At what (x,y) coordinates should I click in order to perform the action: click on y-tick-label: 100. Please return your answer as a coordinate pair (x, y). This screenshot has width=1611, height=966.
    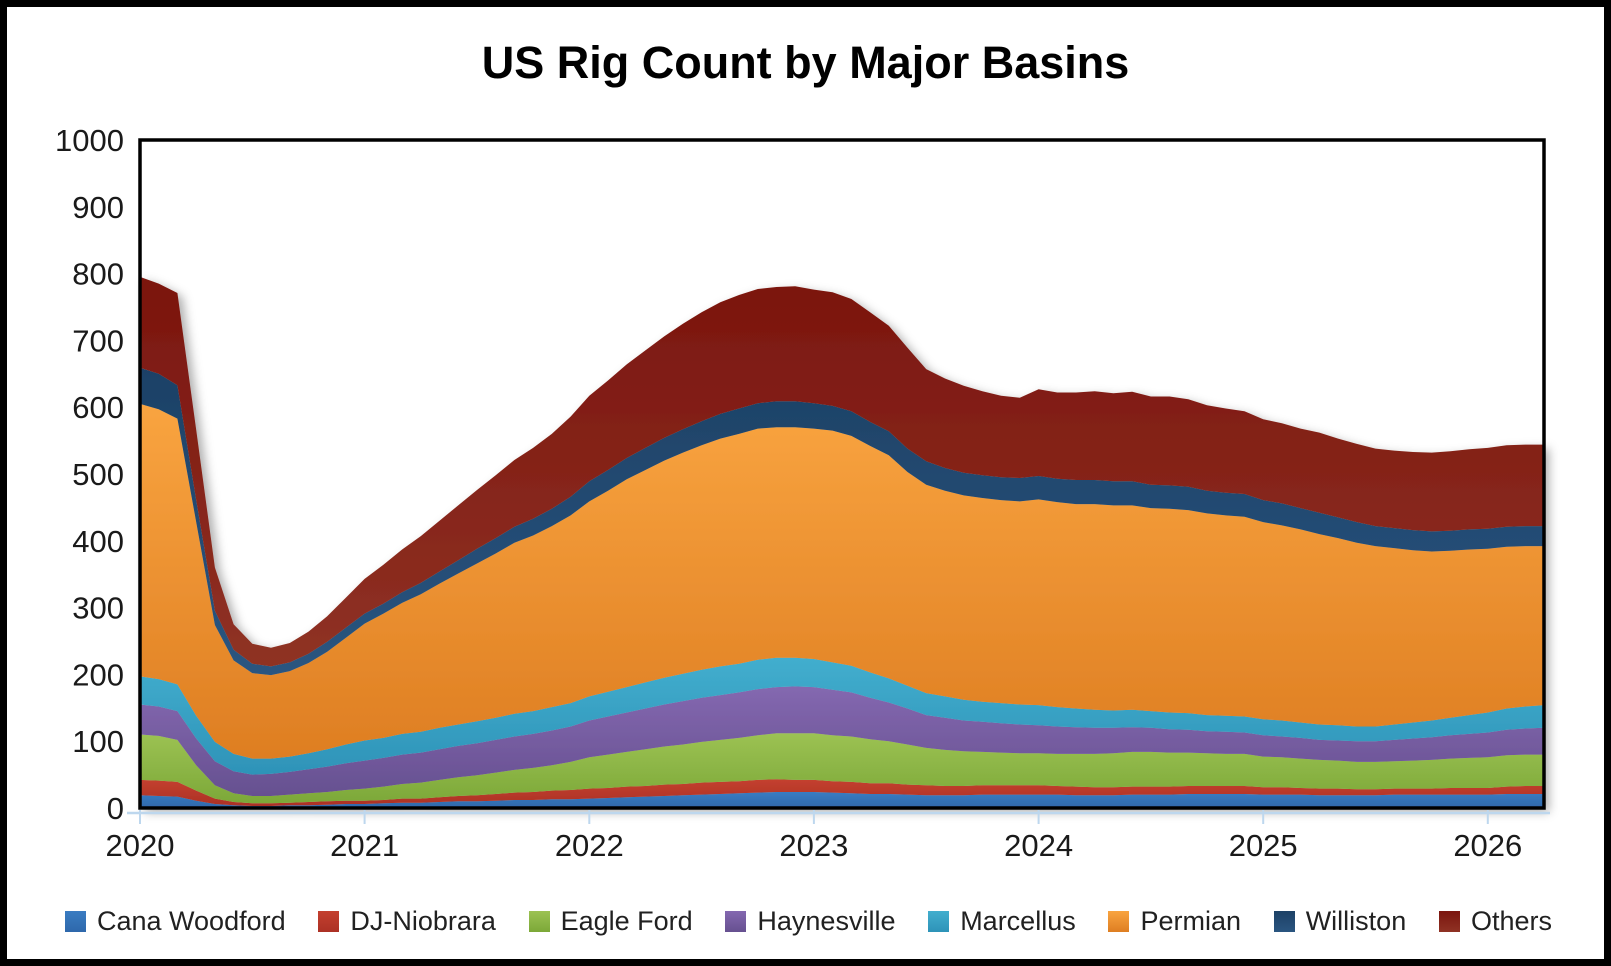
    Looking at the image, I should click on (98, 741).